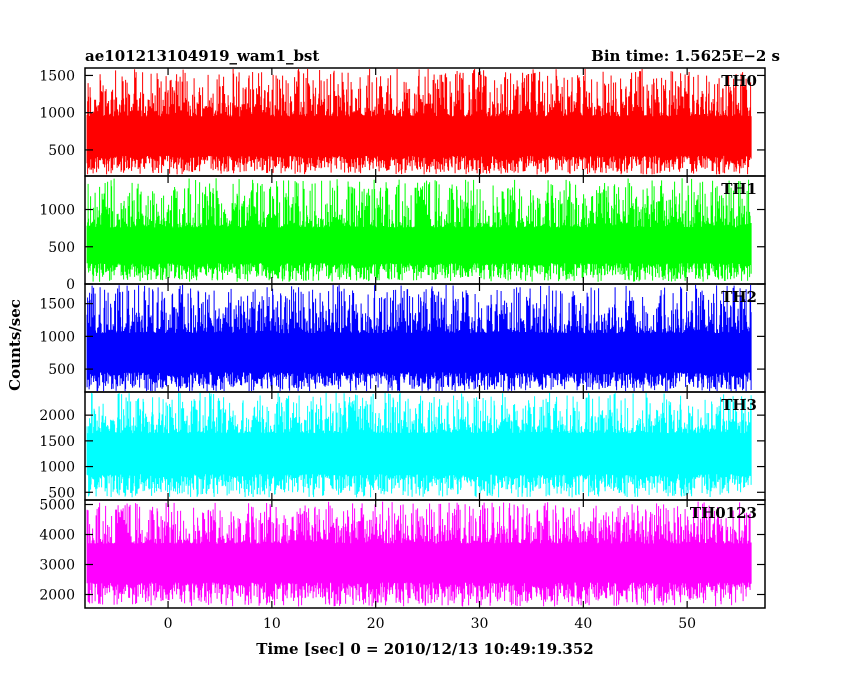 This screenshot has width=850, height=680. Describe the element at coordinates (424, 649) in the screenshot. I see `x-axis-label: Time [sec] 0 = 2010/12/13 10:49:19.352` at that location.